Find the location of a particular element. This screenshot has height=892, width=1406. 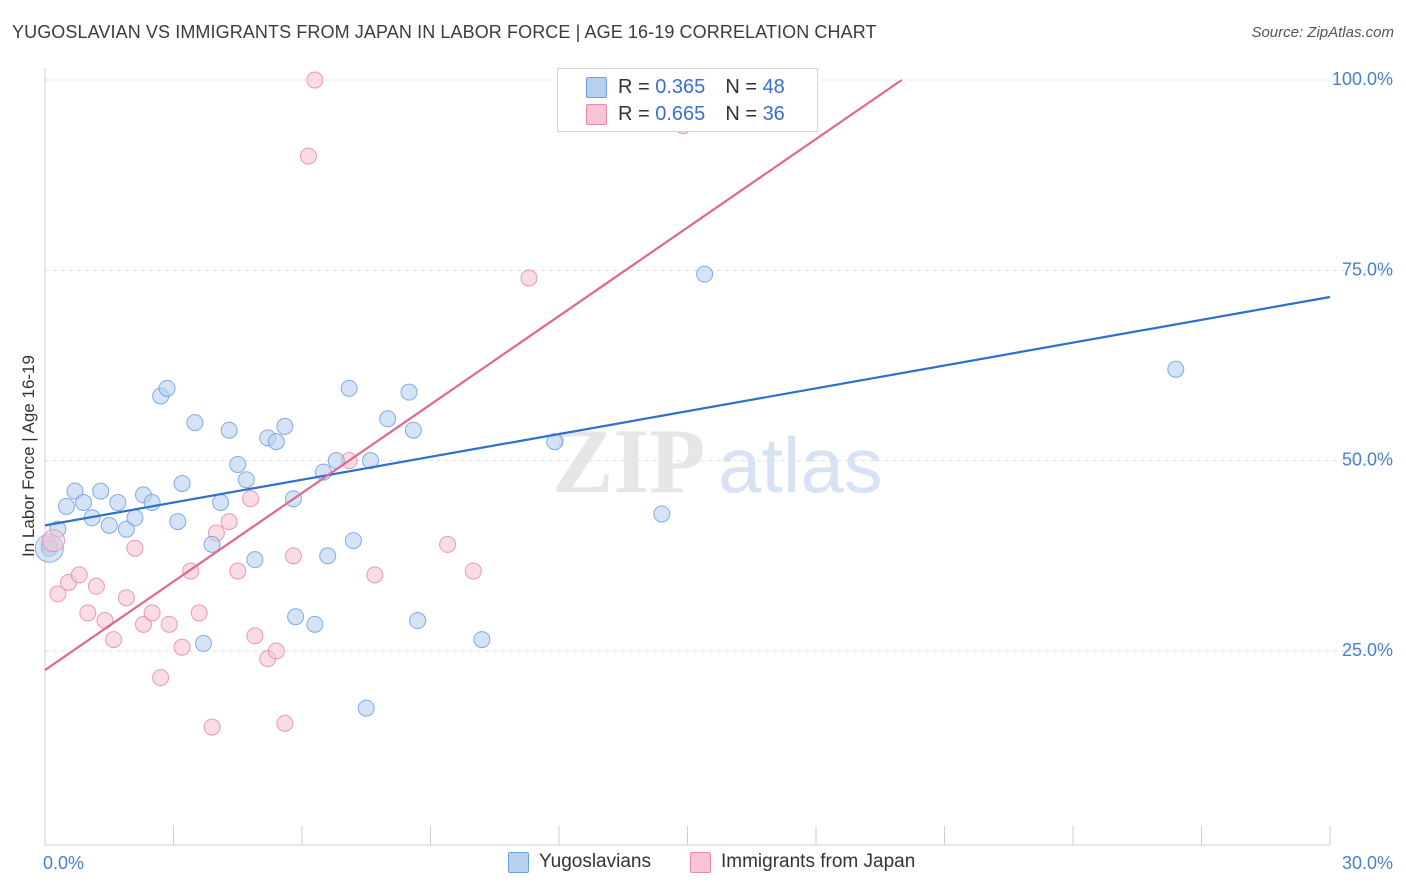

watermark: ZIP atlas is located at coordinates (717, 461).